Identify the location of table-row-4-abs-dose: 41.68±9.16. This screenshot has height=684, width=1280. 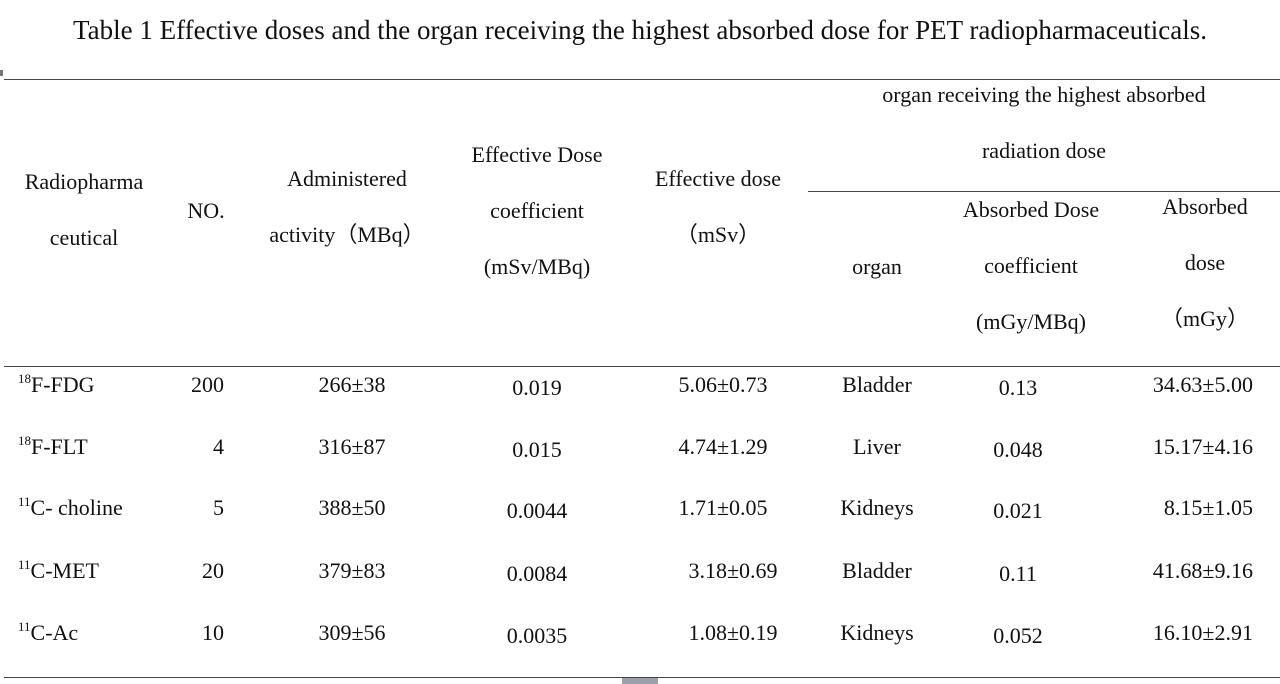
(1202, 570).